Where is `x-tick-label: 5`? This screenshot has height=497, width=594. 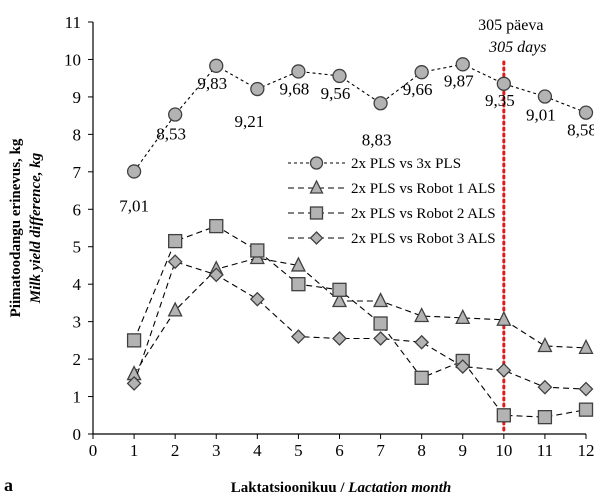 x-tick-label: 5 is located at coordinates (298, 450).